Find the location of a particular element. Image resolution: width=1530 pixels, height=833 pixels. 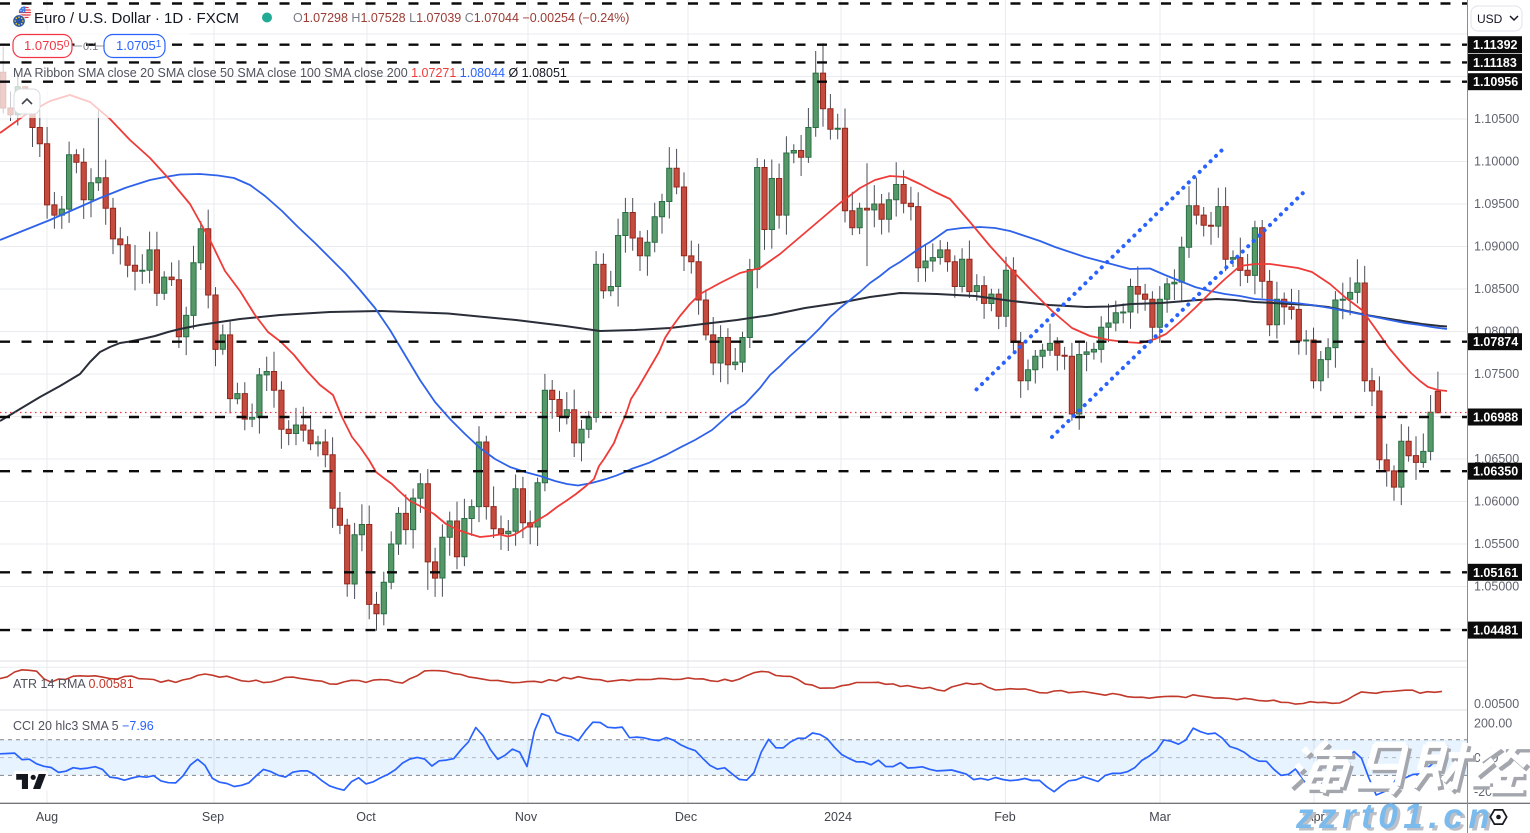

svg-text: Sep is located at coordinates (213, 817).